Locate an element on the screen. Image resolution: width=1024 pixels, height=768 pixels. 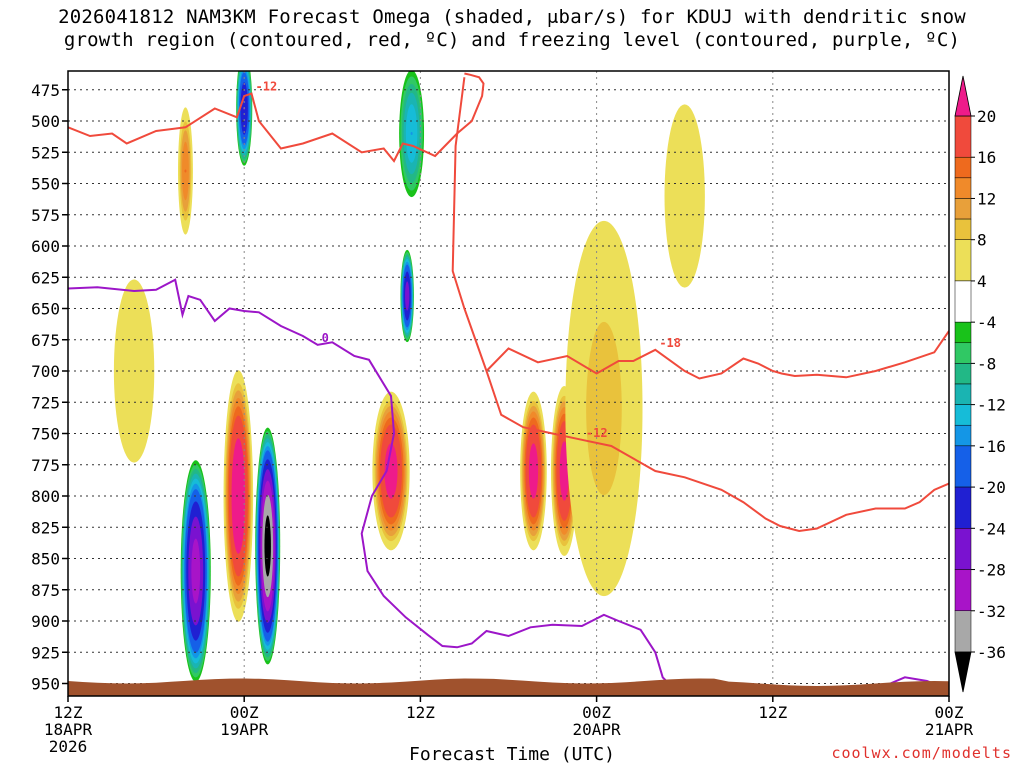
y-tick-label: 525 is located at coordinates (45, 152).